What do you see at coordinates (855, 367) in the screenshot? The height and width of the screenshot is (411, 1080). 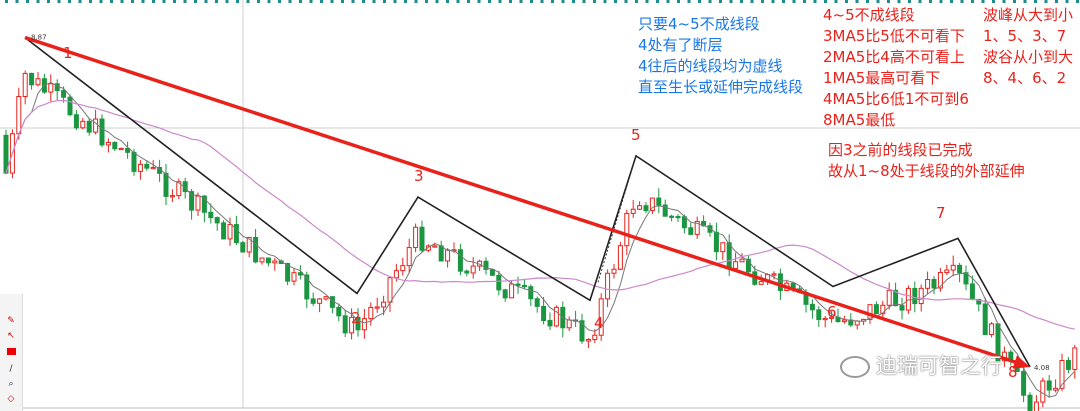 I see `wechat-icon` at bounding box center [855, 367].